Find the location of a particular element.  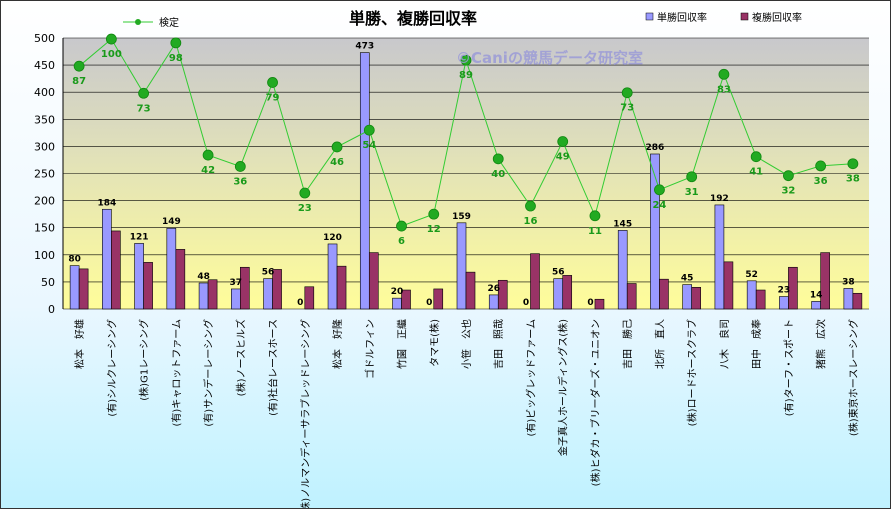

bar-value-label: 52 is located at coordinates (751, 275).